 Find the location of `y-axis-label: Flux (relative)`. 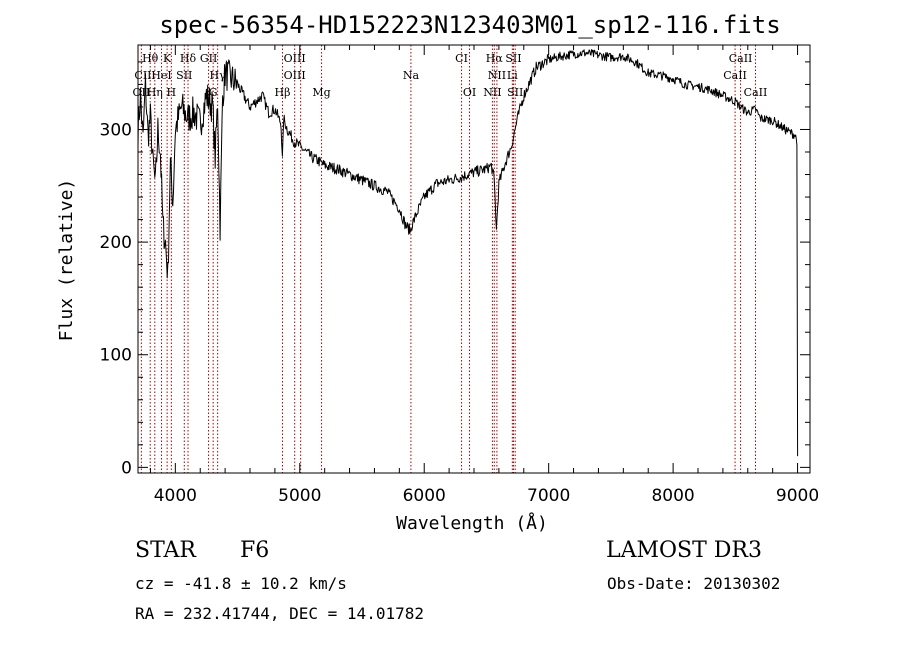

y-axis-label: Flux (relative) is located at coordinates (66, 260).